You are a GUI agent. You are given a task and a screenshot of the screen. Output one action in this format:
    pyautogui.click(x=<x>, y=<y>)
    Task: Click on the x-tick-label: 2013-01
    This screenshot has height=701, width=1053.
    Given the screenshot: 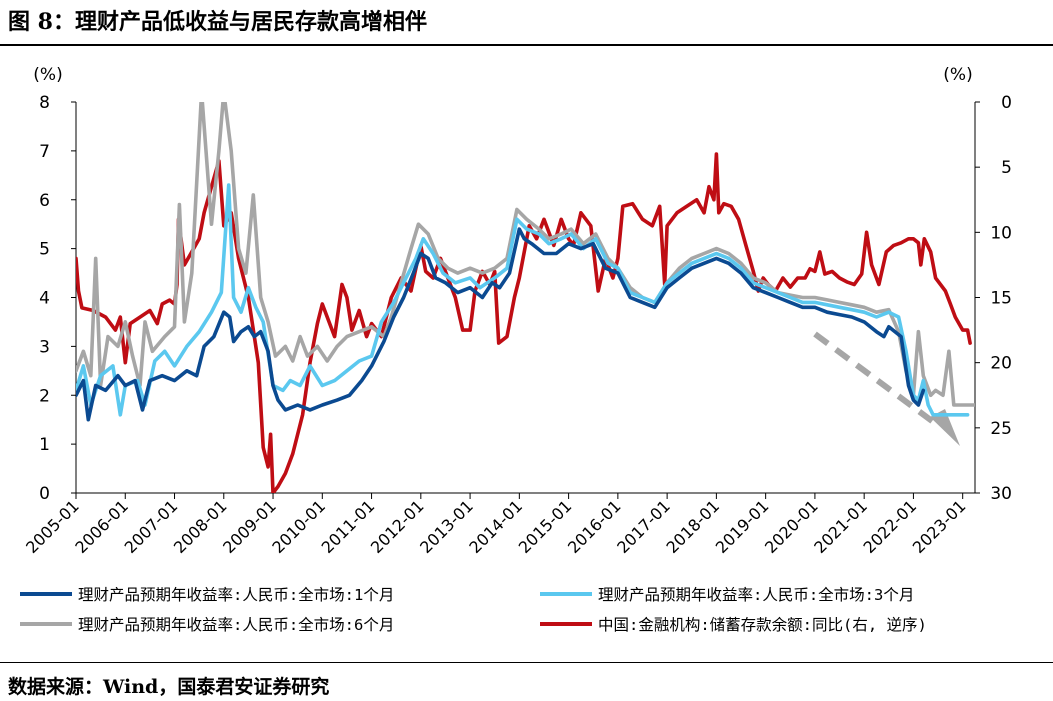 What is the action you would take?
    pyautogui.click(x=446, y=526)
    